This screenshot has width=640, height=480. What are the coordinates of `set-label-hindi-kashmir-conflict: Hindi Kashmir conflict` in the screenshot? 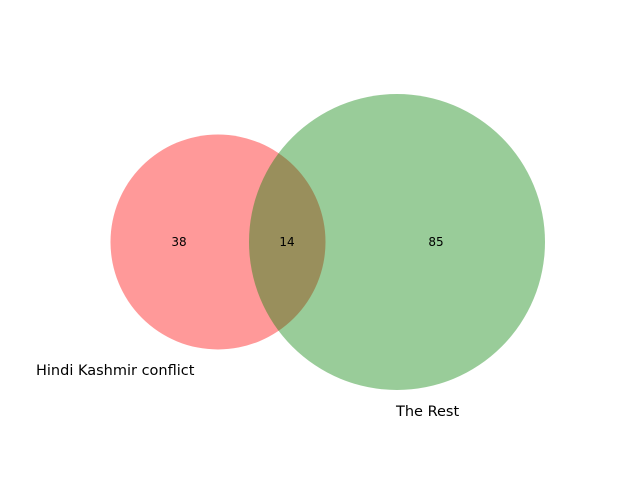 It's located at (115, 371).